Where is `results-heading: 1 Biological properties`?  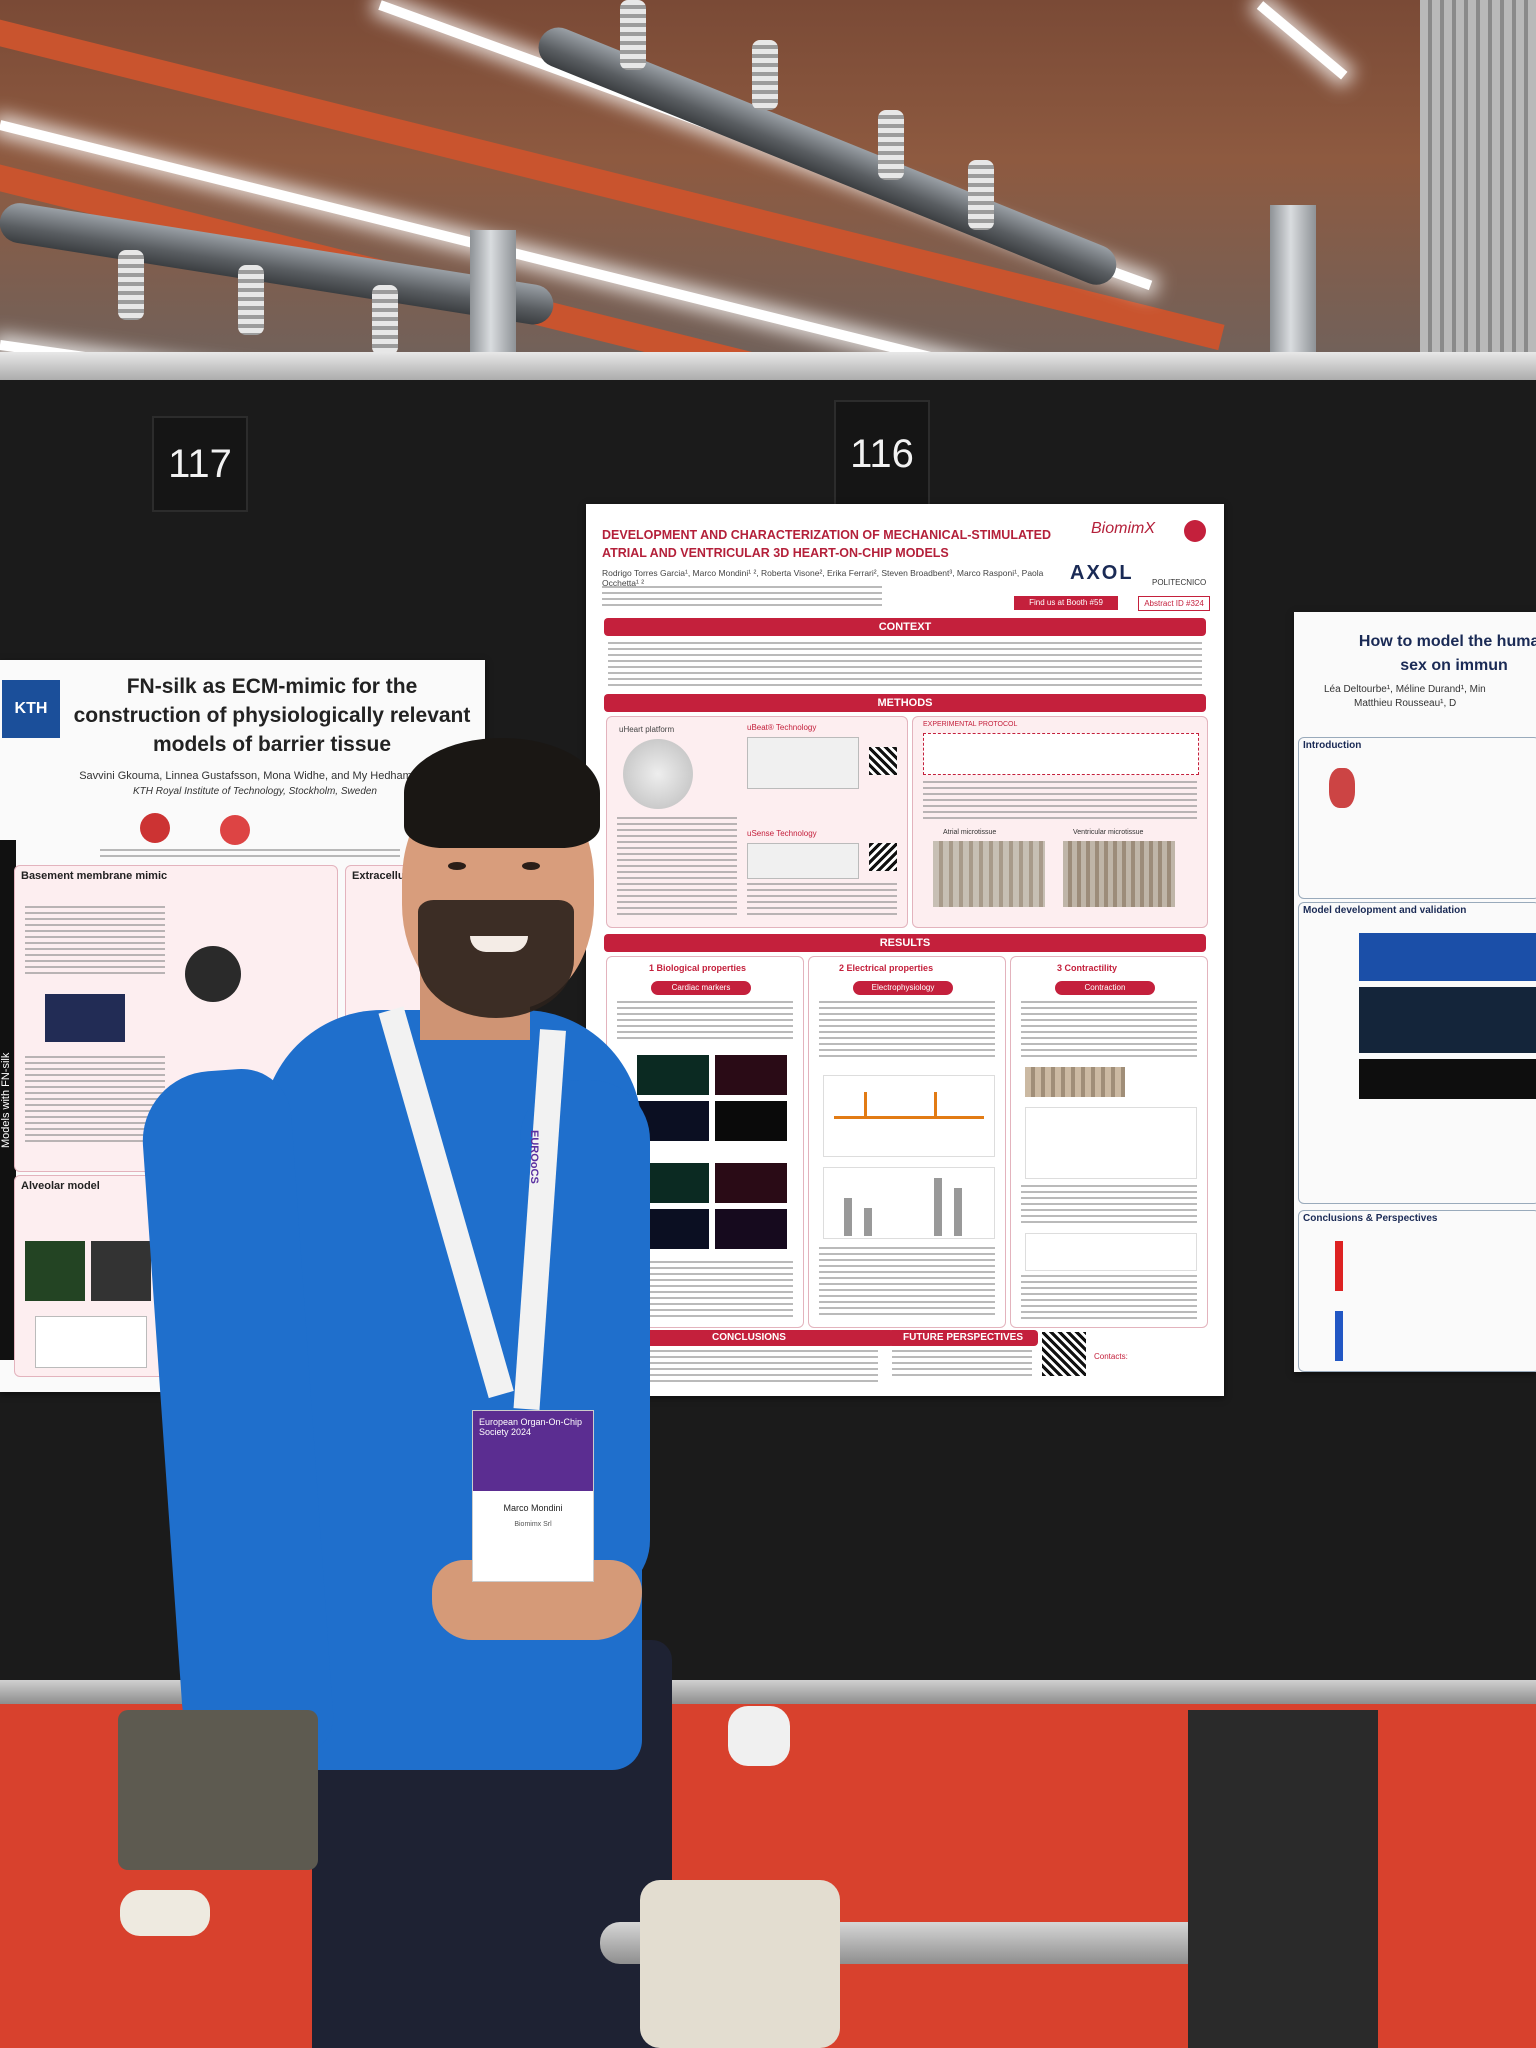
results-heading: 1 Biological properties is located at coordinates (697, 968).